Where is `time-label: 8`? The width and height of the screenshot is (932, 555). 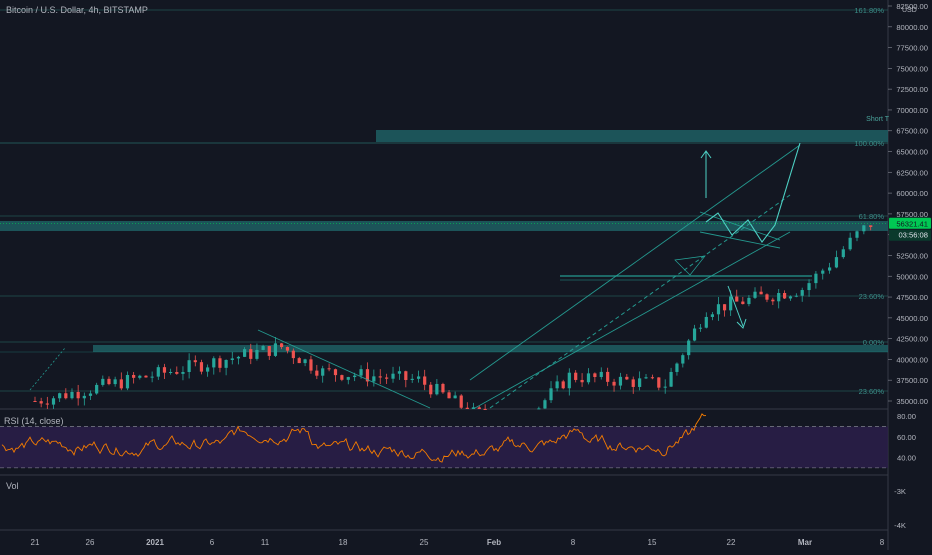
time-label: 8 is located at coordinates (573, 542).